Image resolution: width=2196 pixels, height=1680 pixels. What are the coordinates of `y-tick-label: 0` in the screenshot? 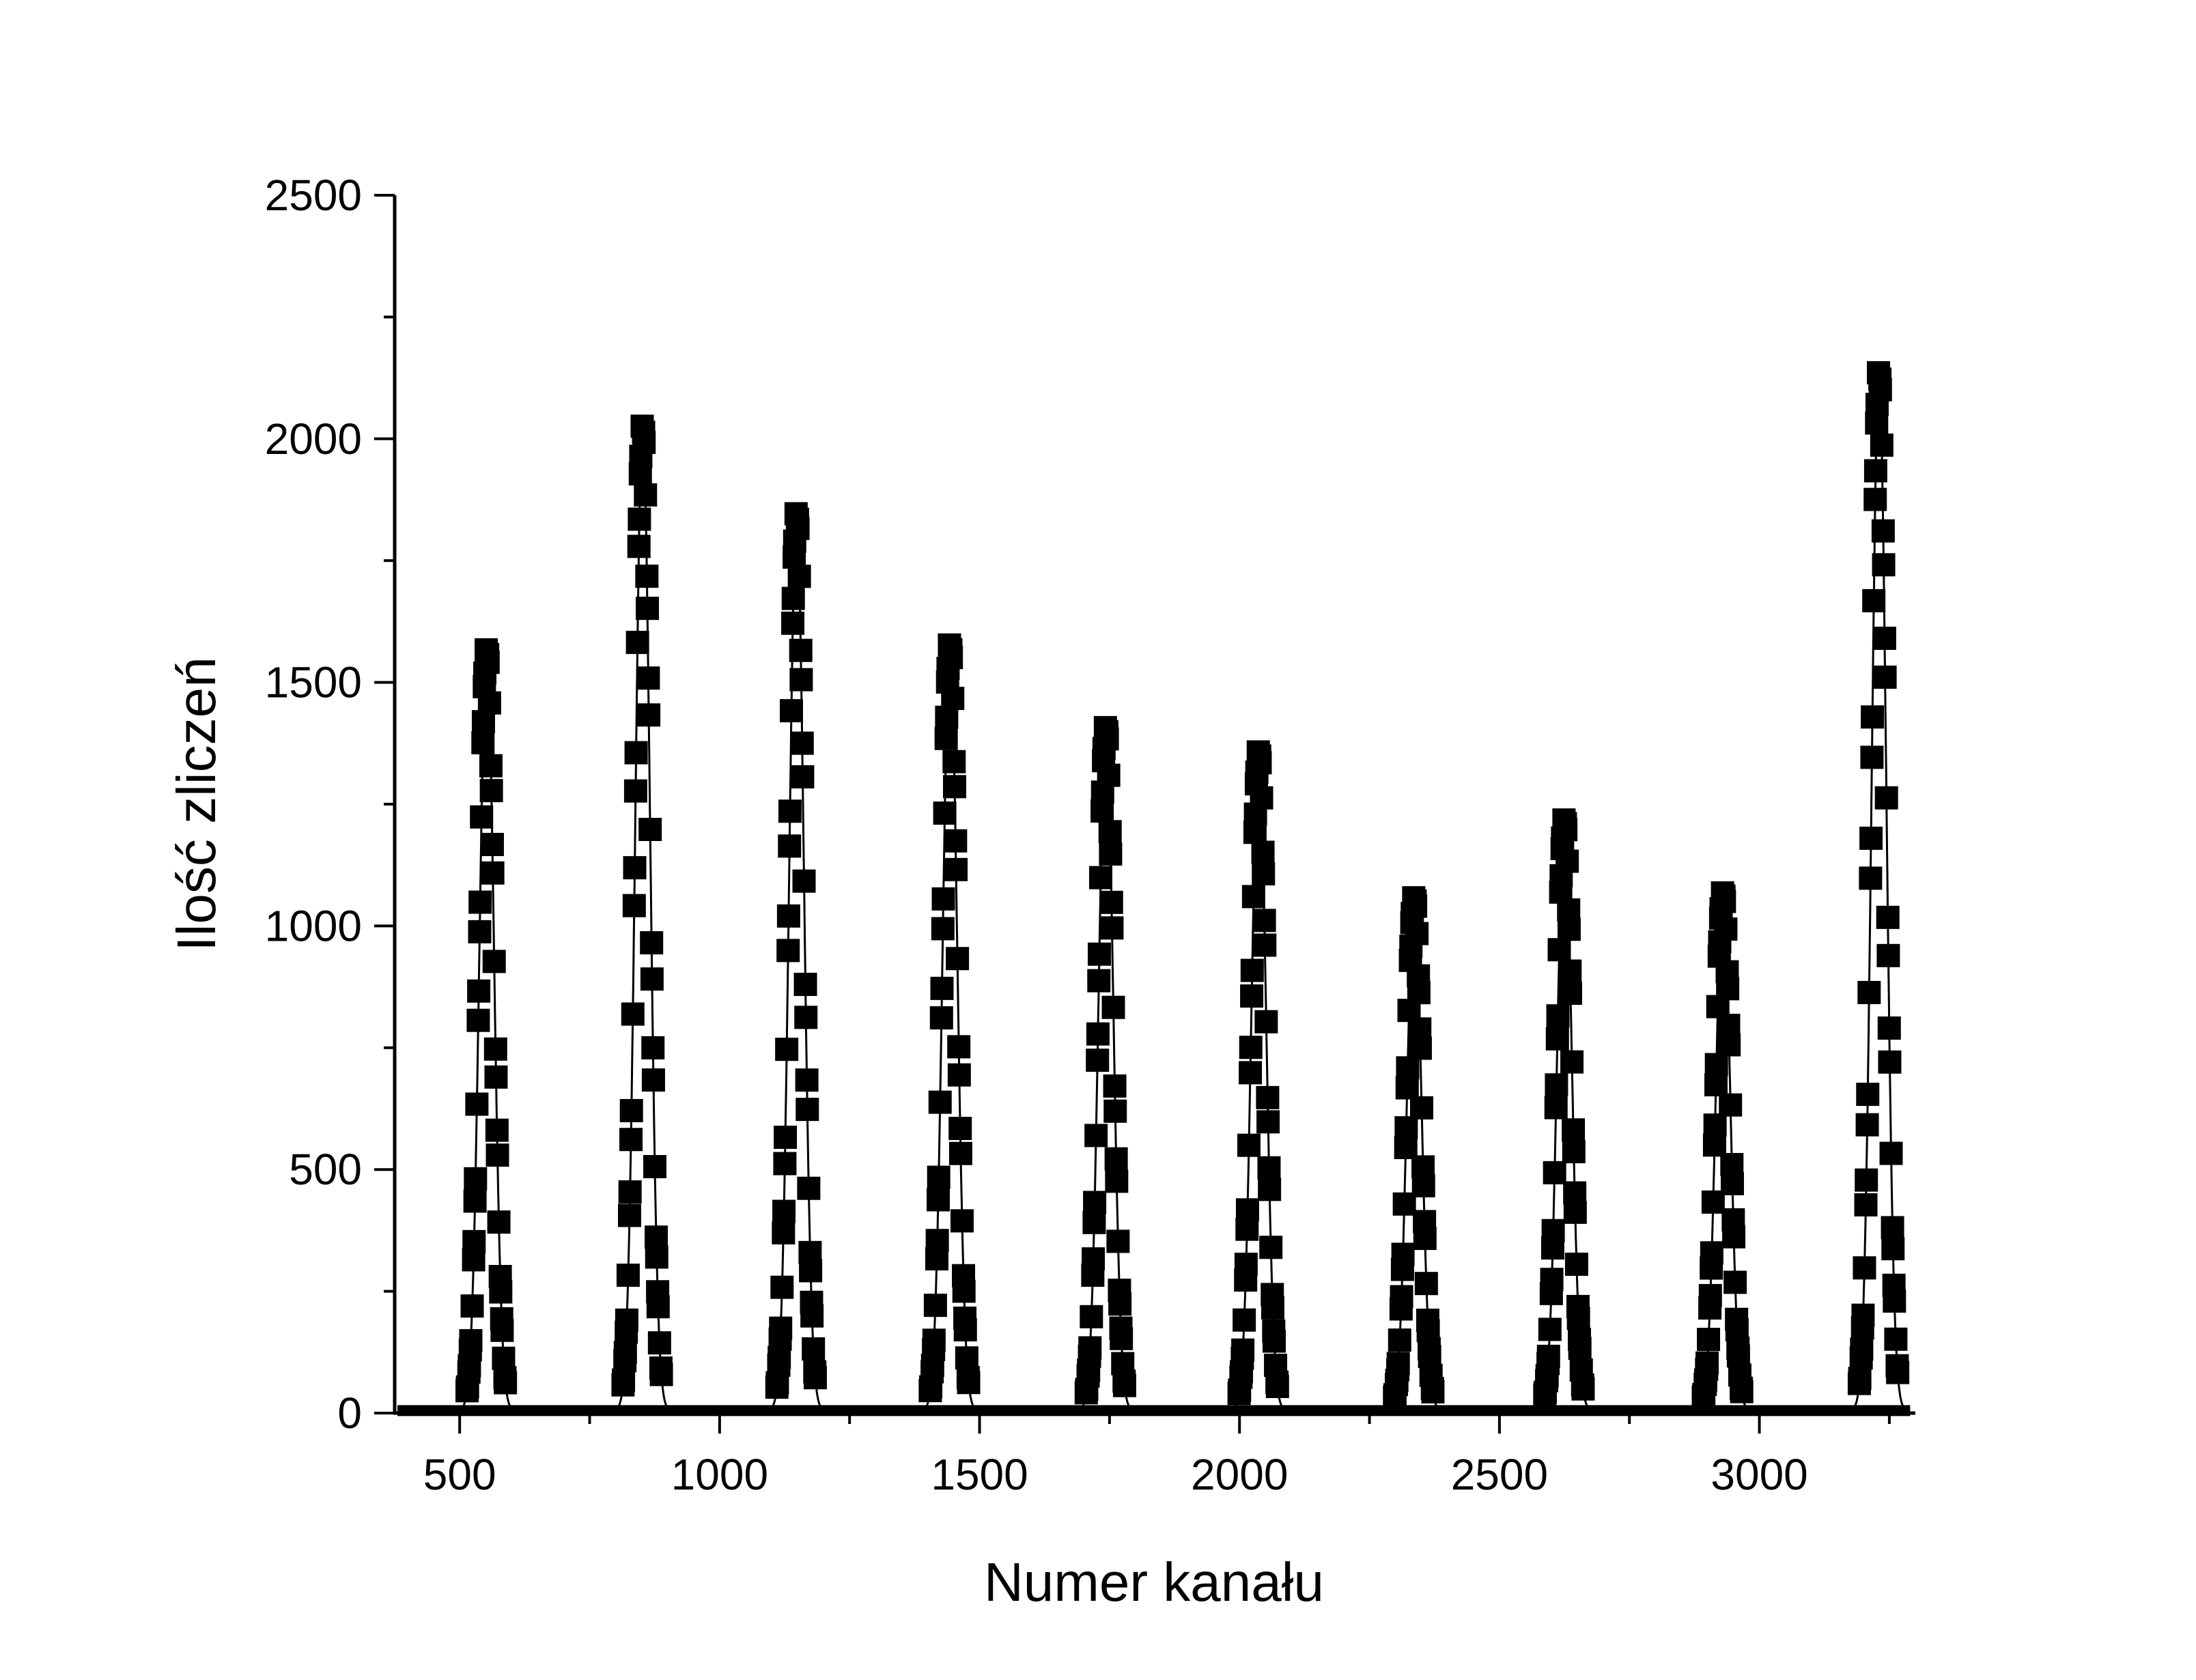 It's located at (349, 1413).